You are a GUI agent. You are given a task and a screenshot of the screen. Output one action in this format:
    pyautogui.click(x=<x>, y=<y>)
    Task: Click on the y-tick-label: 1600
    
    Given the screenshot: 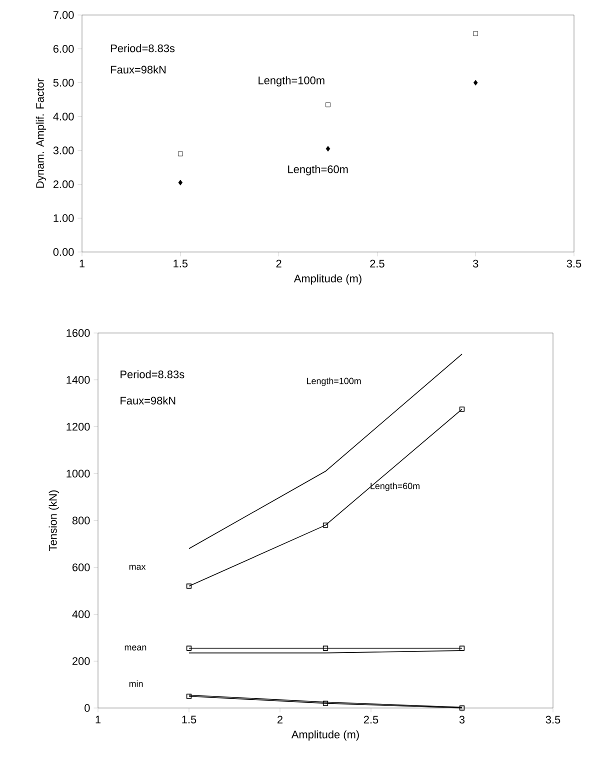 What is the action you would take?
    pyautogui.click(x=78, y=333)
    